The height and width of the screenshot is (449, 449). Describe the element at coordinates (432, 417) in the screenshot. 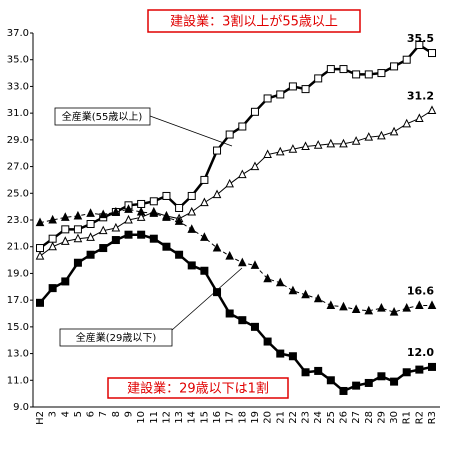

I see `x-tick-label: R3` at that location.